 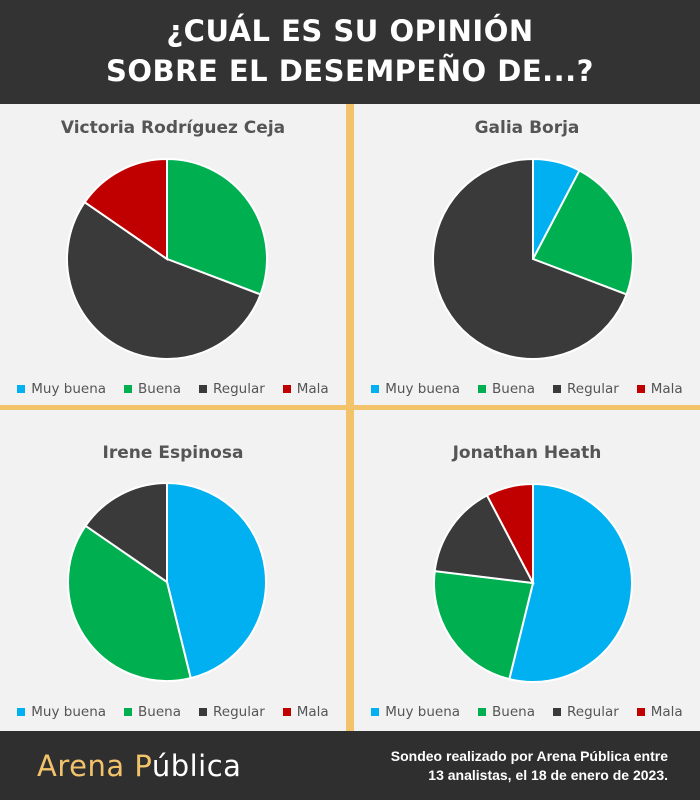 I want to click on survey-note-line-2: 13 analistas, el 18 de enero de 2023., so click(x=548, y=775).